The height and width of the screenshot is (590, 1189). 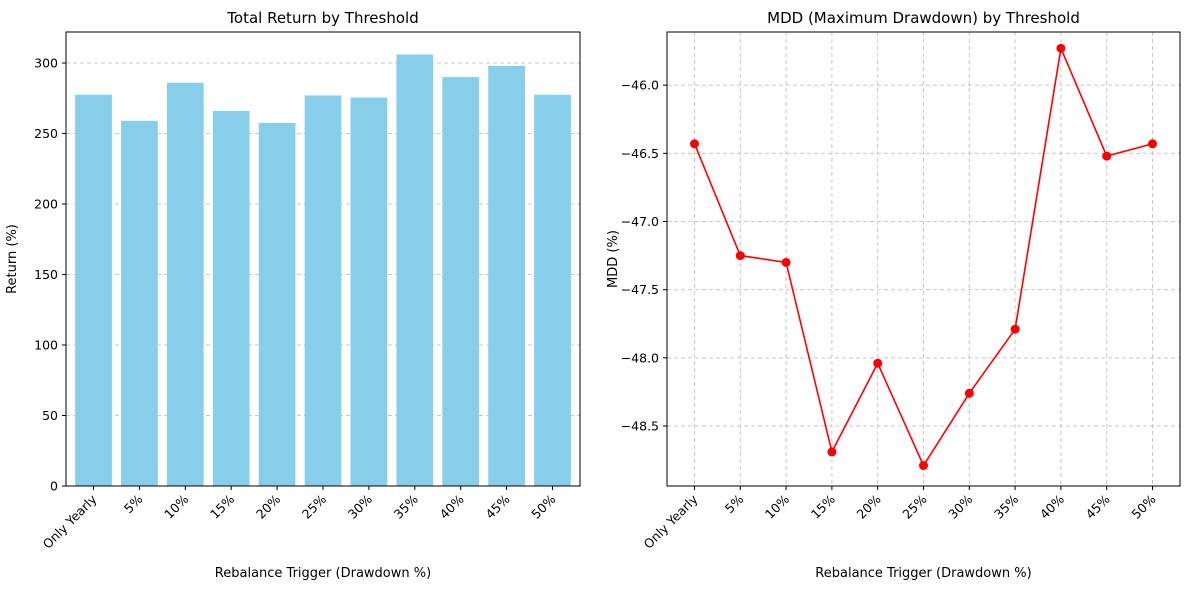 What do you see at coordinates (923, 573) in the screenshot?
I see `line-chart-x-axis-label: Rebalance Trigger (Drawdown %)` at bounding box center [923, 573].